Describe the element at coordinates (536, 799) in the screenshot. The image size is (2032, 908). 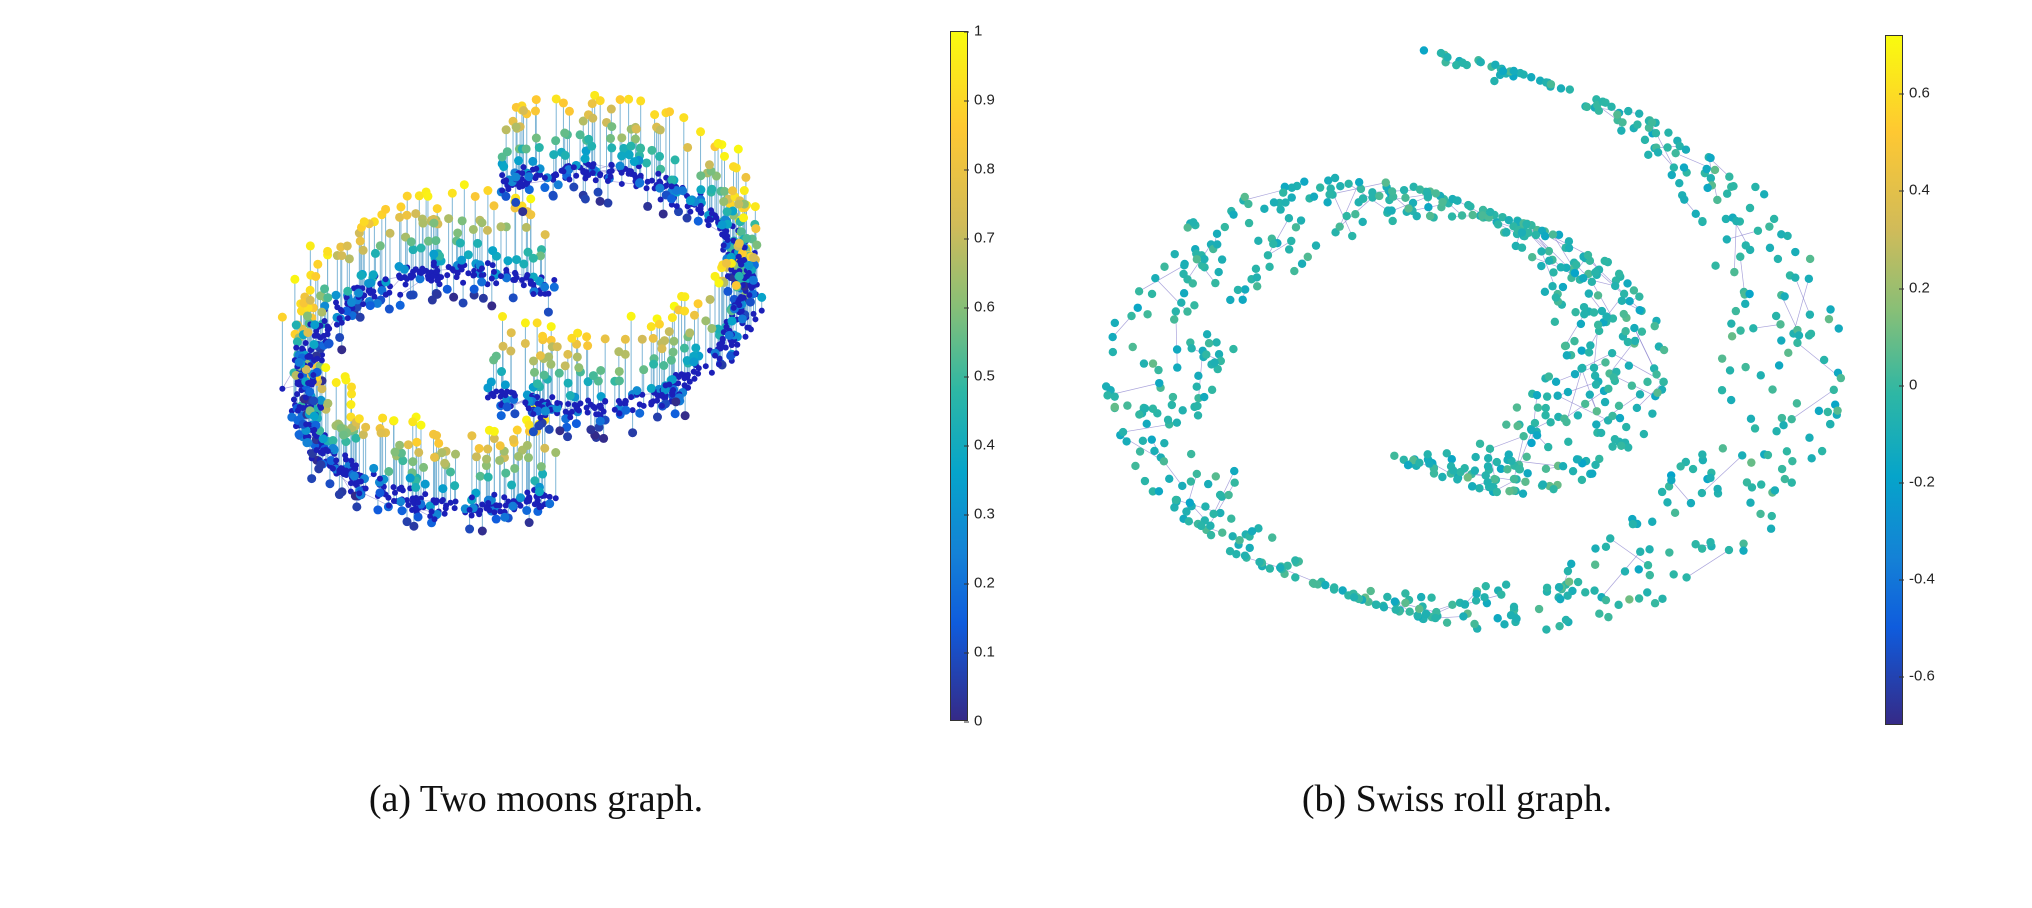
I see `caption-a: (a) Two moons graph.` at that location.